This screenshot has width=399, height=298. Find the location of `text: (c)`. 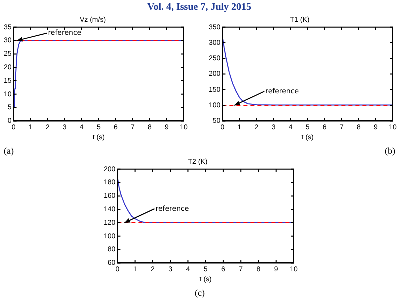

text: (c) is located at coordinates (200, 293).